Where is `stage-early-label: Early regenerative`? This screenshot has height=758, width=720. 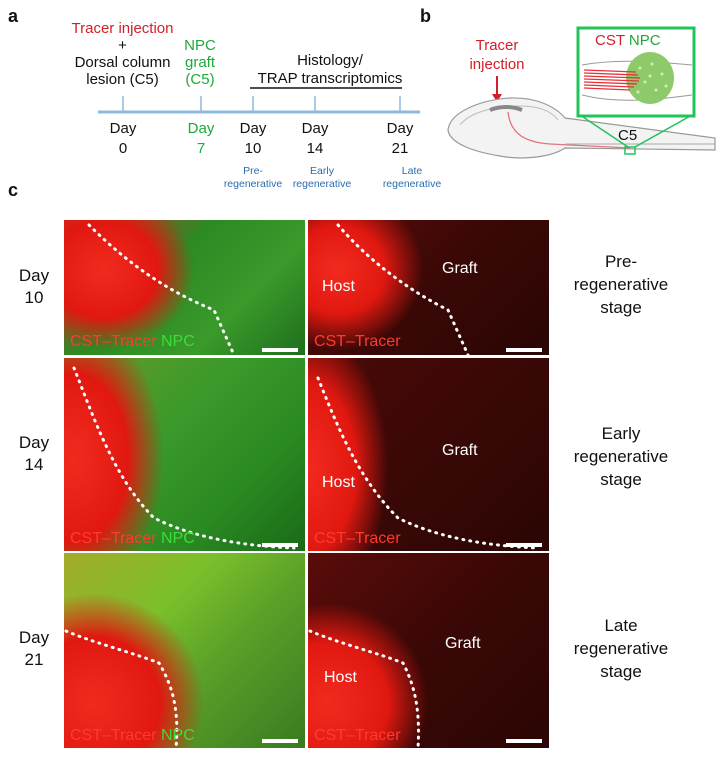
stage-early-label: Early regenerative is located at coordinates (322, 177).